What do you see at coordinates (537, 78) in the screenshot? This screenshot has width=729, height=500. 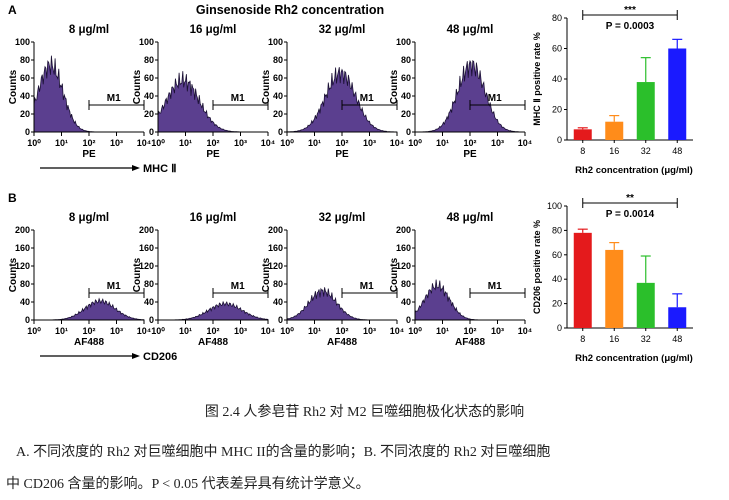 I see `bar-y-label: MHC Ⅱ positive rate %` at bounding box center [537, 78].